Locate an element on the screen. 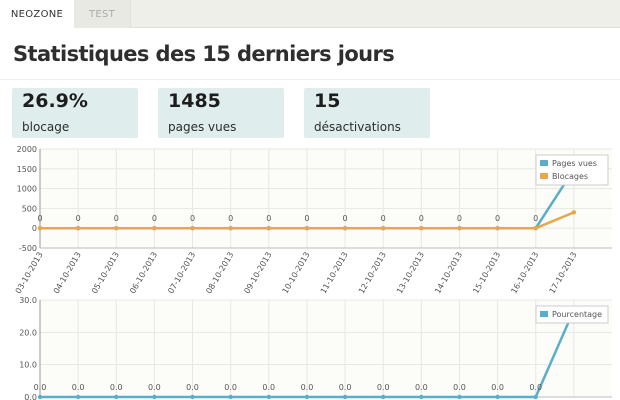  stat-card-blocage: 26.9% blocage is located at coordinates (75, 113).